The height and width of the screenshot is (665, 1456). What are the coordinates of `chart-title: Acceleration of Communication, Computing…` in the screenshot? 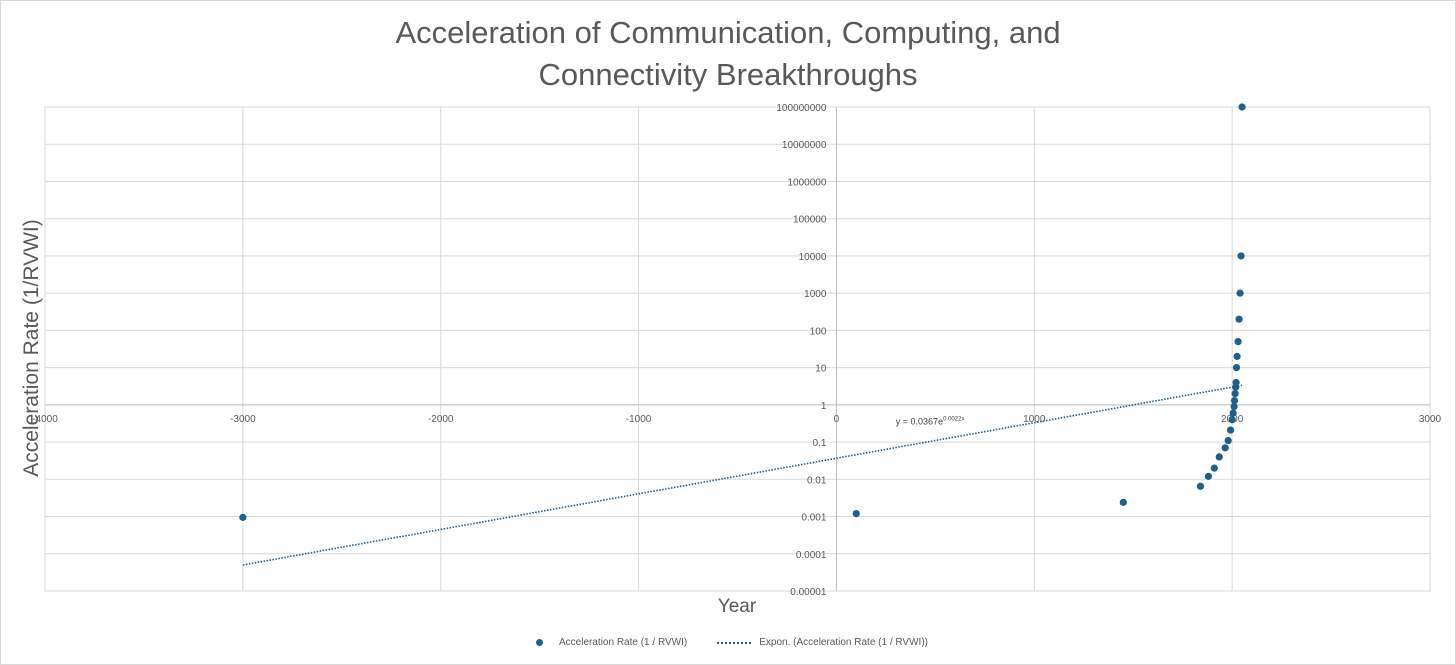 It's located at (728, 54).